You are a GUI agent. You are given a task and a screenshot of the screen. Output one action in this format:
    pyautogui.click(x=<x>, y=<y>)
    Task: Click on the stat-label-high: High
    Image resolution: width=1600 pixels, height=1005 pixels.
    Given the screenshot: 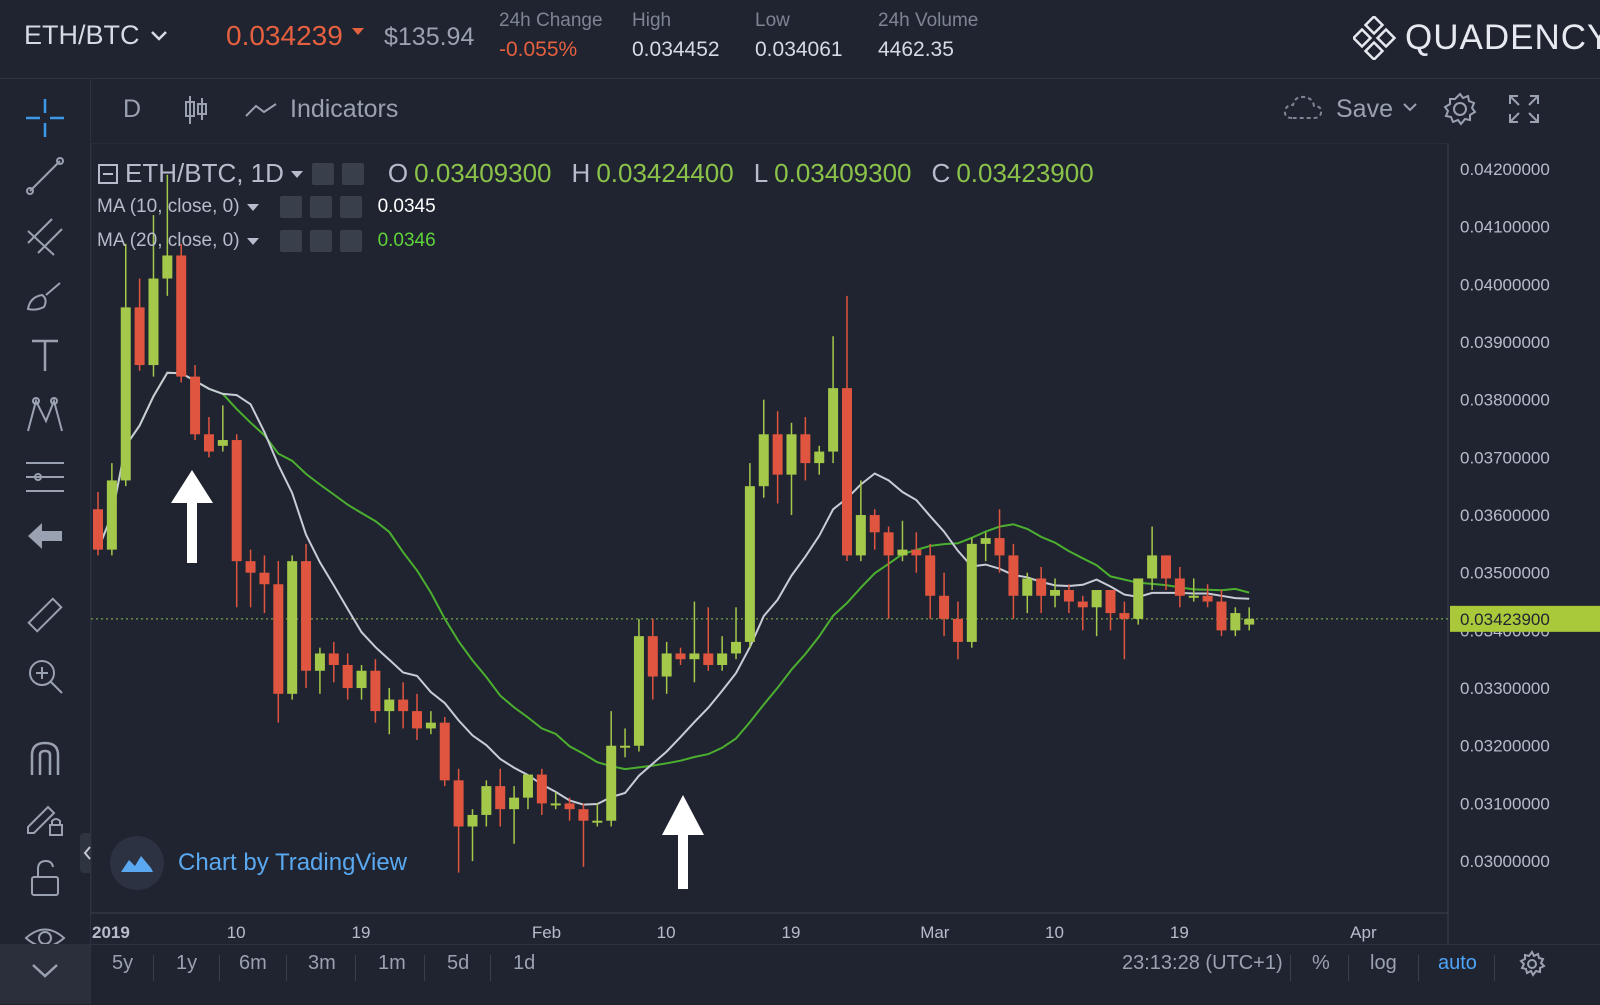 What is the action you would take?
    pyautogui.click(x=652, y=20)
    